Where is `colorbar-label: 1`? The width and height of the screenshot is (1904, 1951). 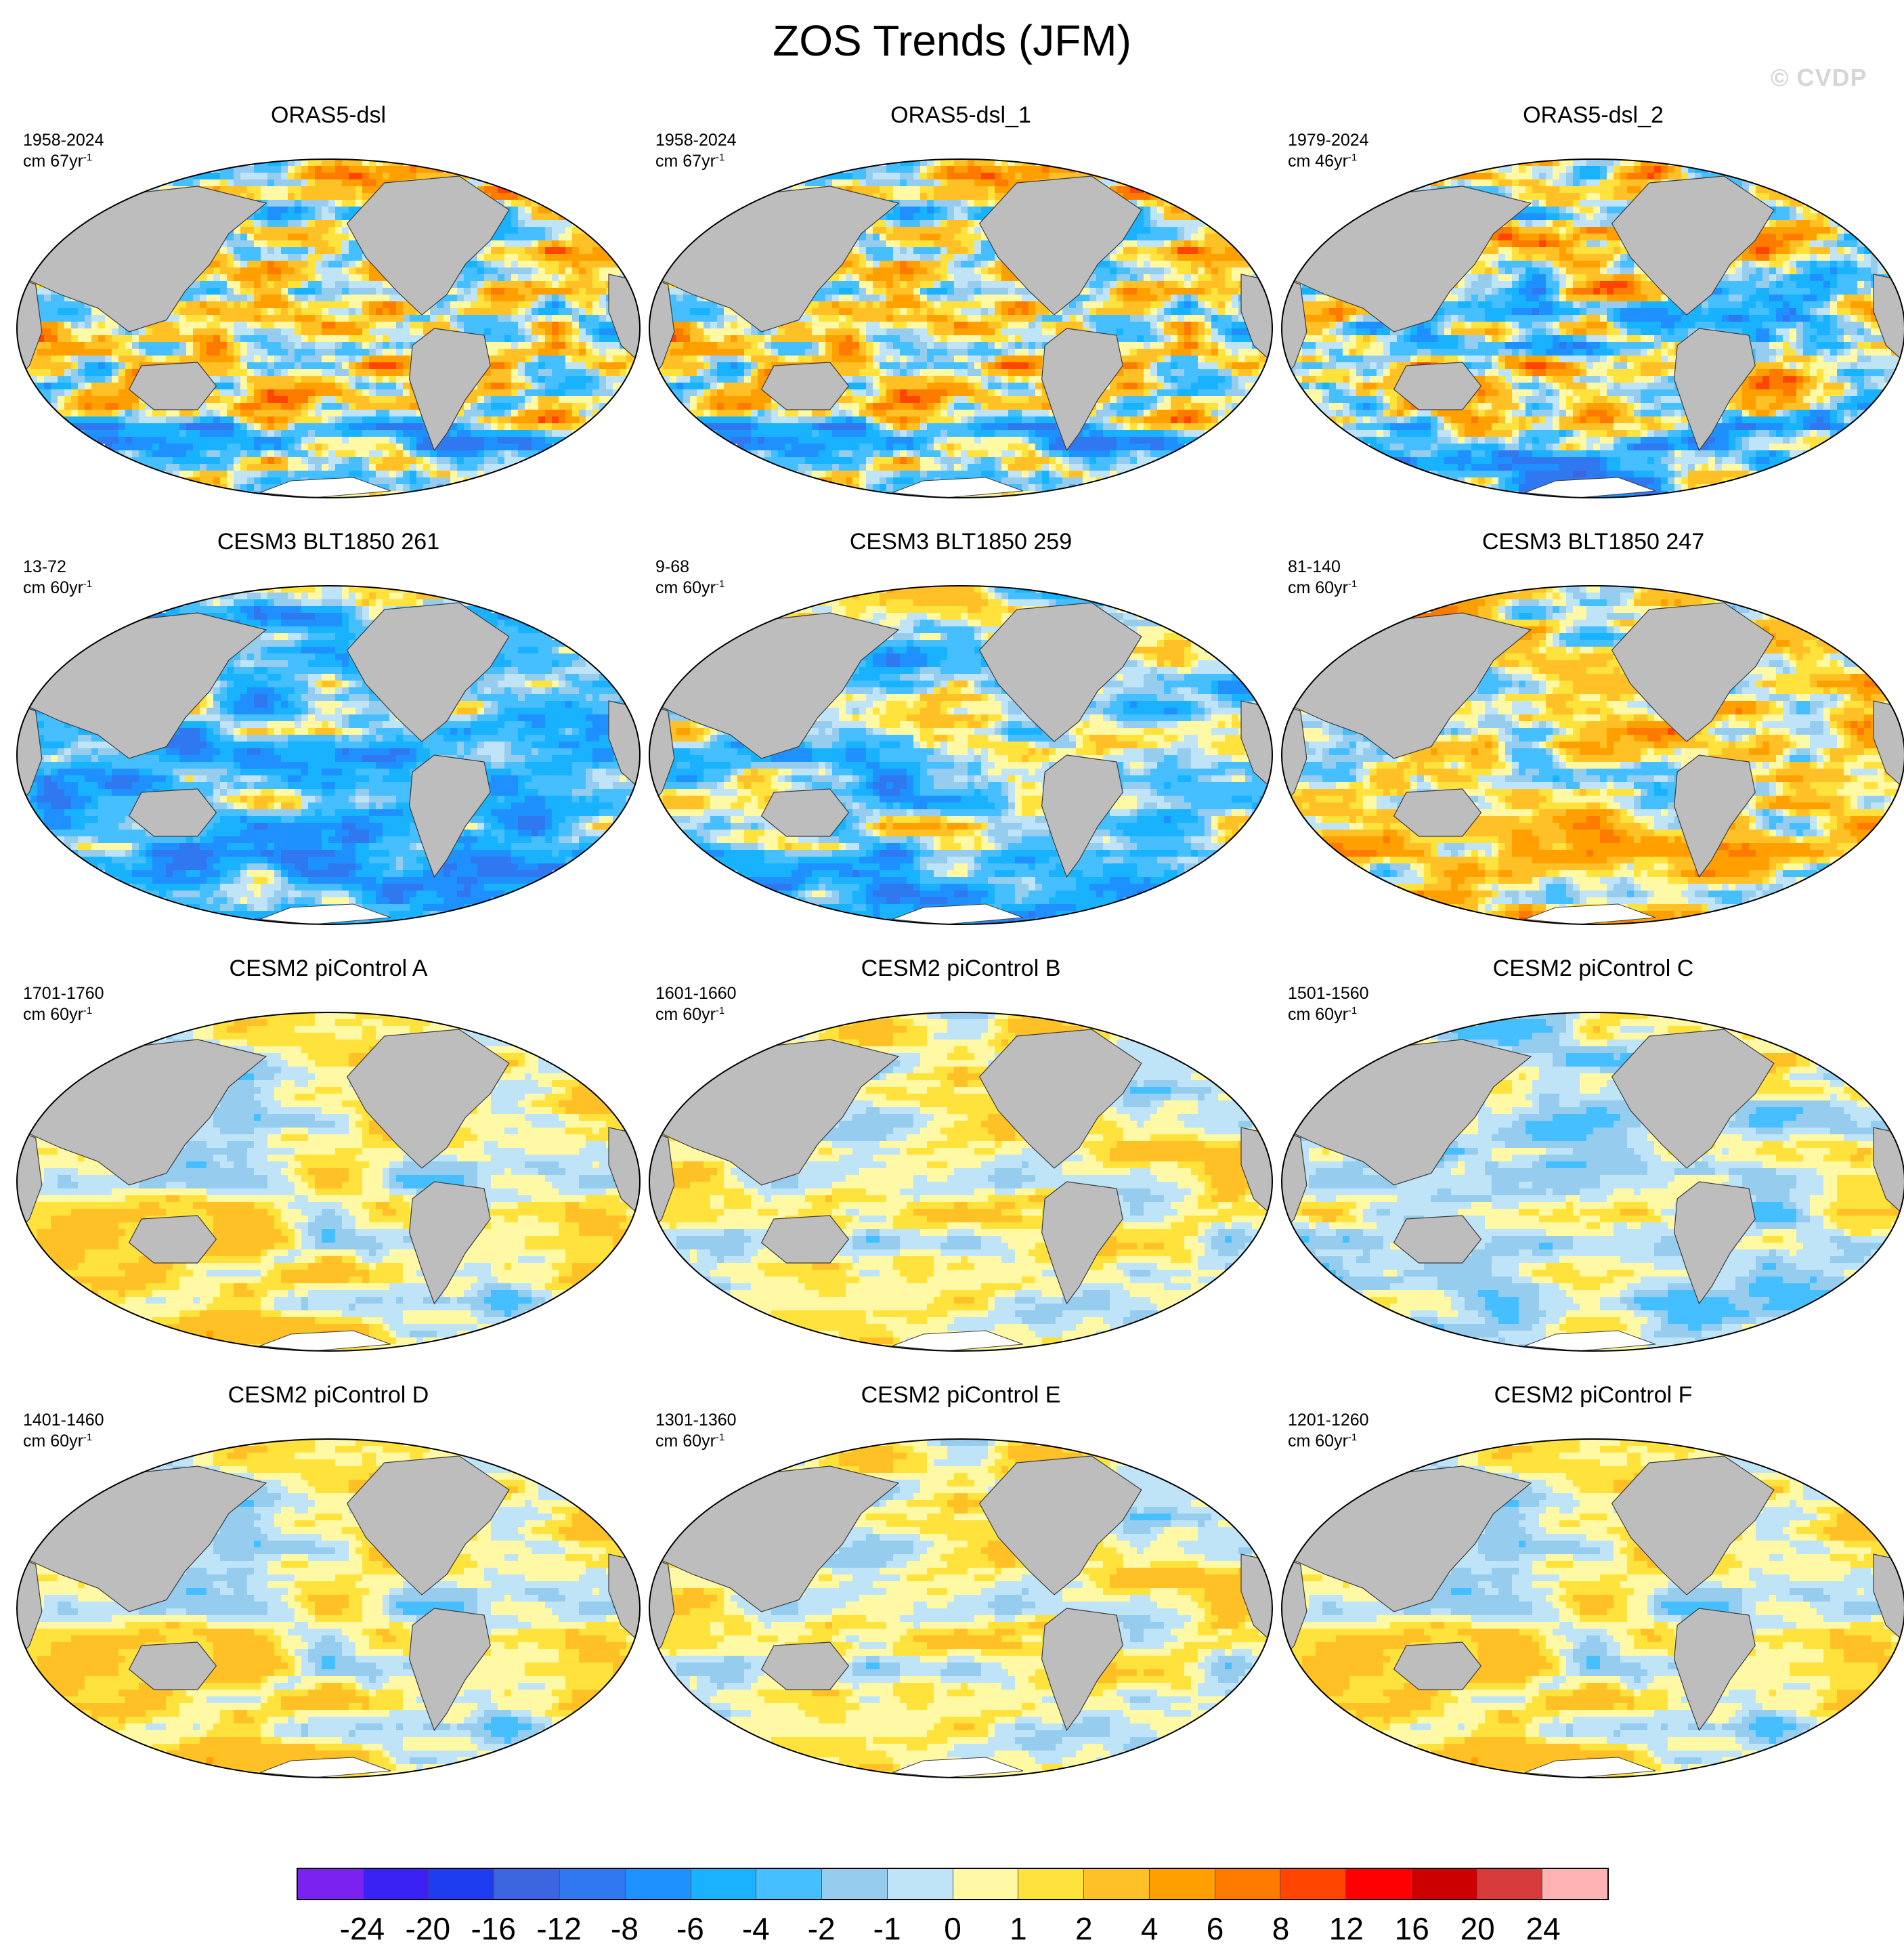 colorbar-label: 1 is located at coordinates (1019, 1929).